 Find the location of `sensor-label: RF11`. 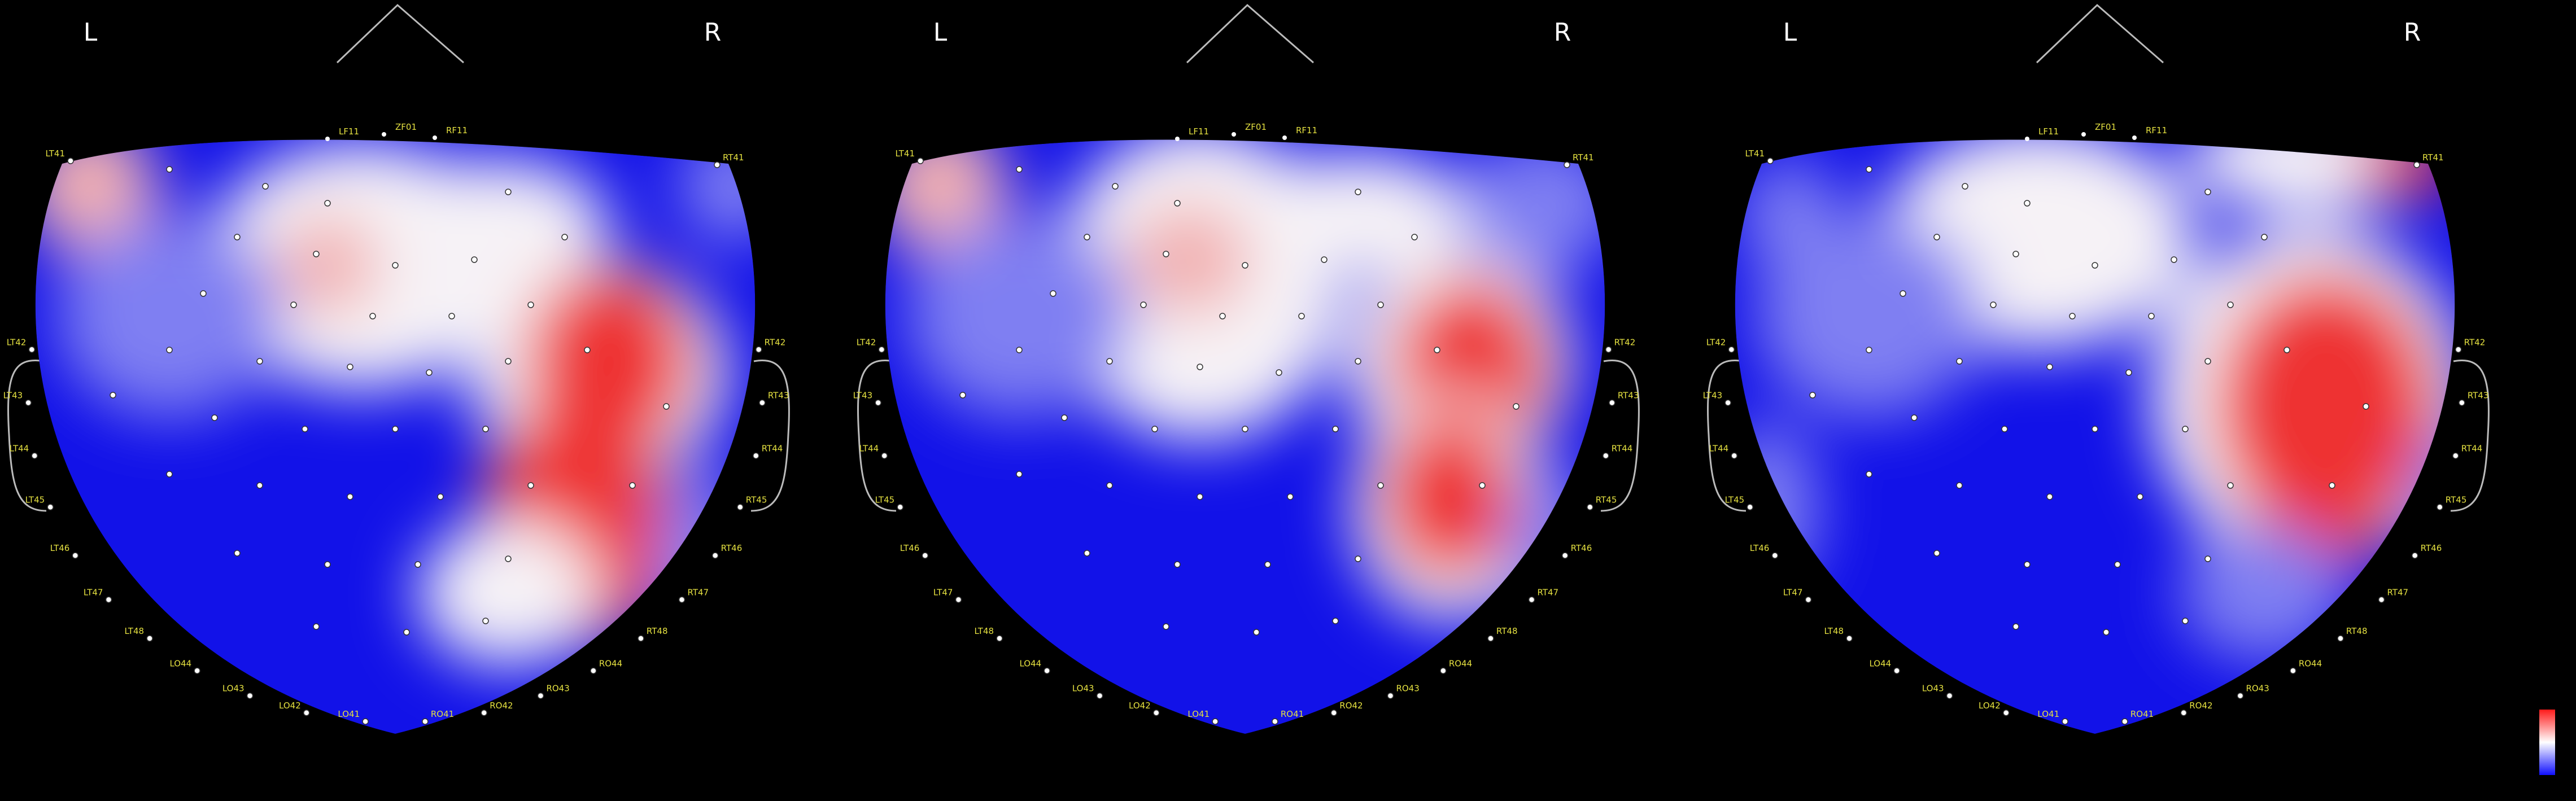

sensor-label: RF11 is located at coordinates (457, 130).